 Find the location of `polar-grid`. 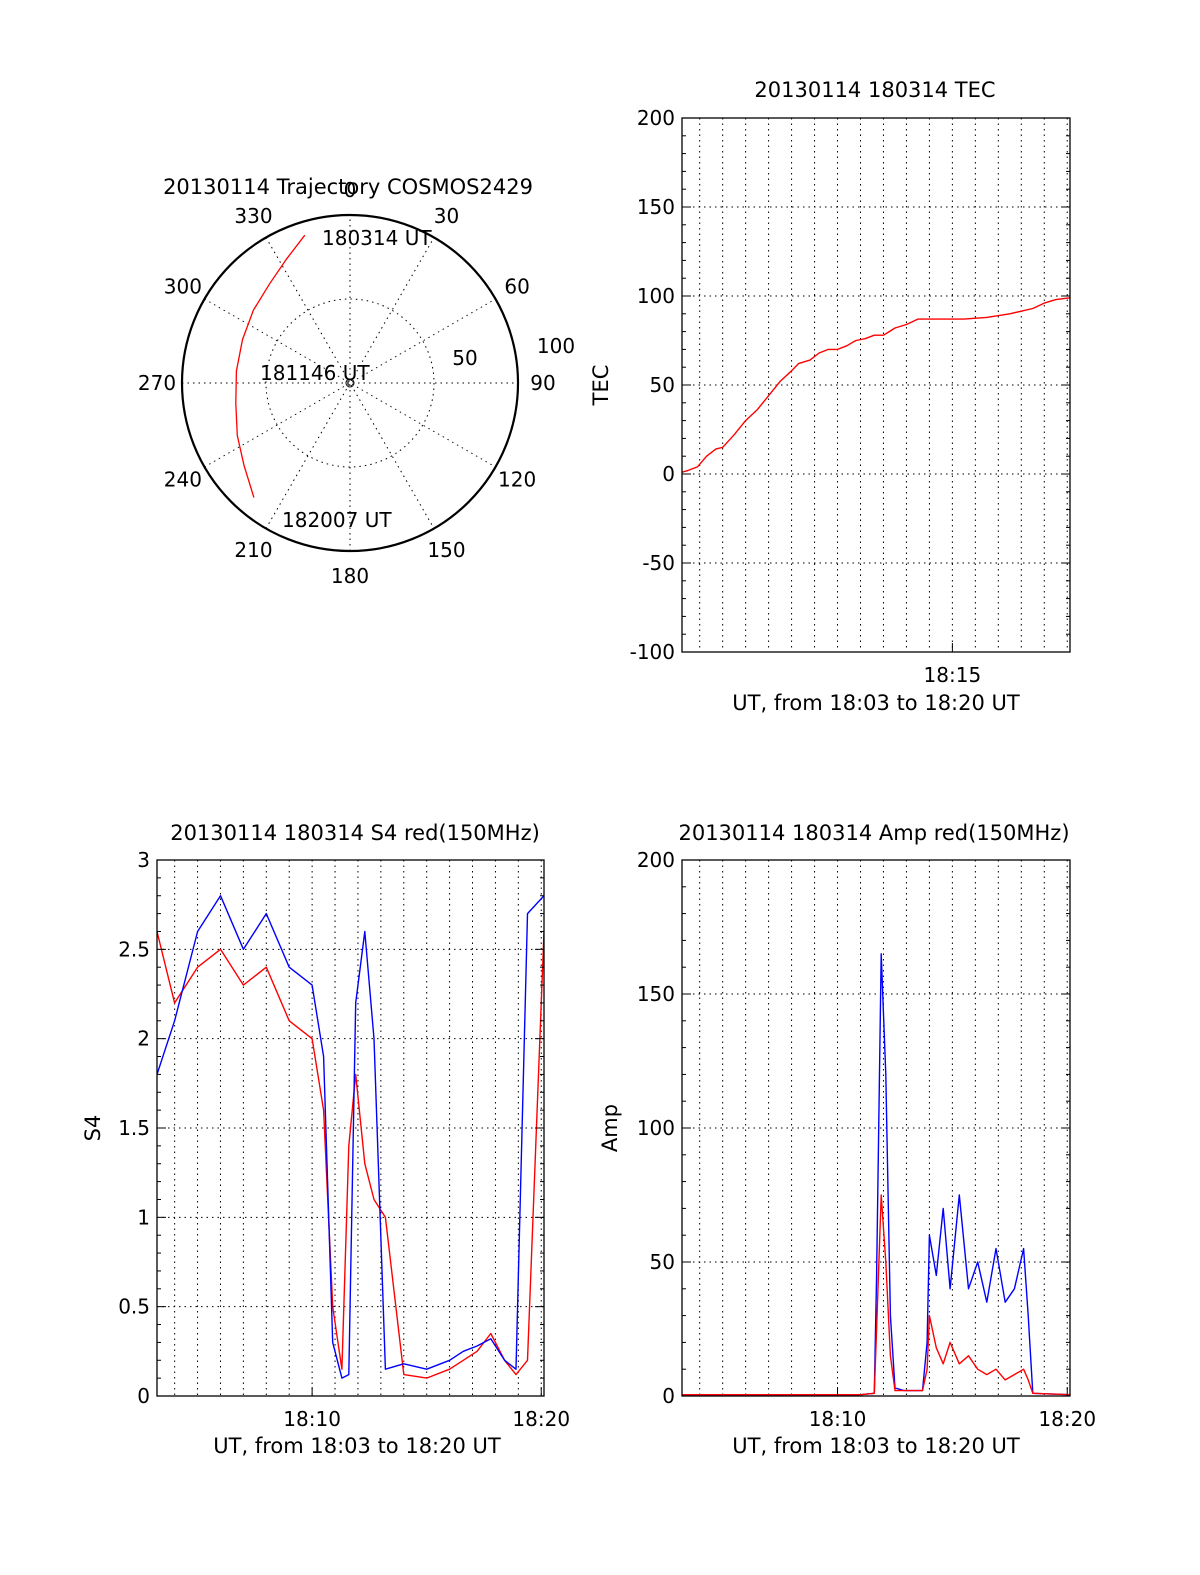

polar-grid is located at coordinates (350, 383).